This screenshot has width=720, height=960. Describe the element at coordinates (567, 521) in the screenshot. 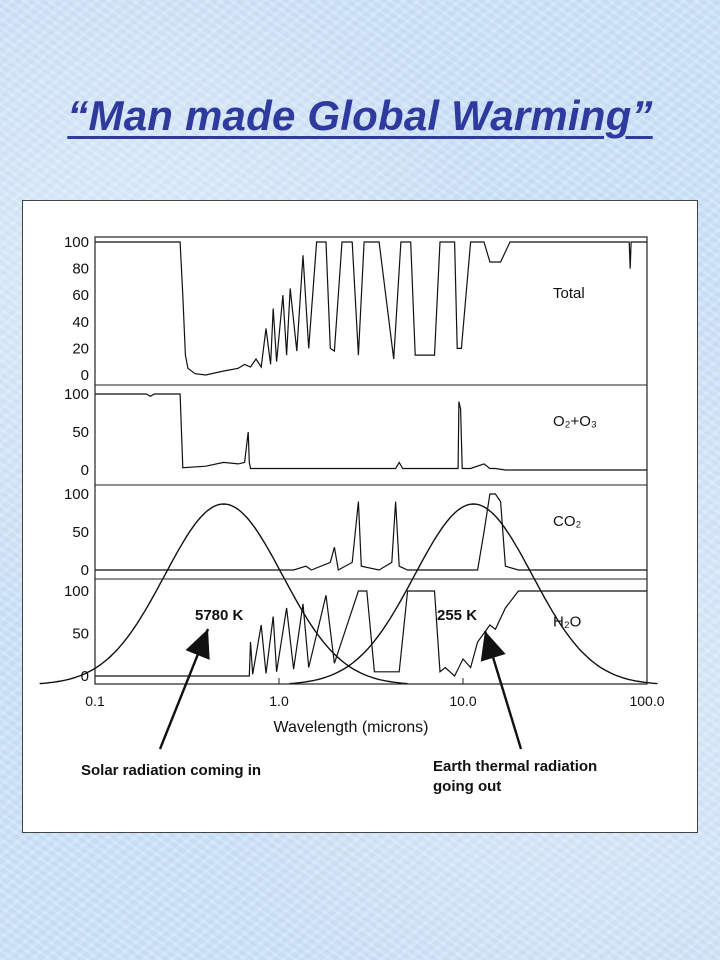

I see `panel-label: CO₂` at that location.